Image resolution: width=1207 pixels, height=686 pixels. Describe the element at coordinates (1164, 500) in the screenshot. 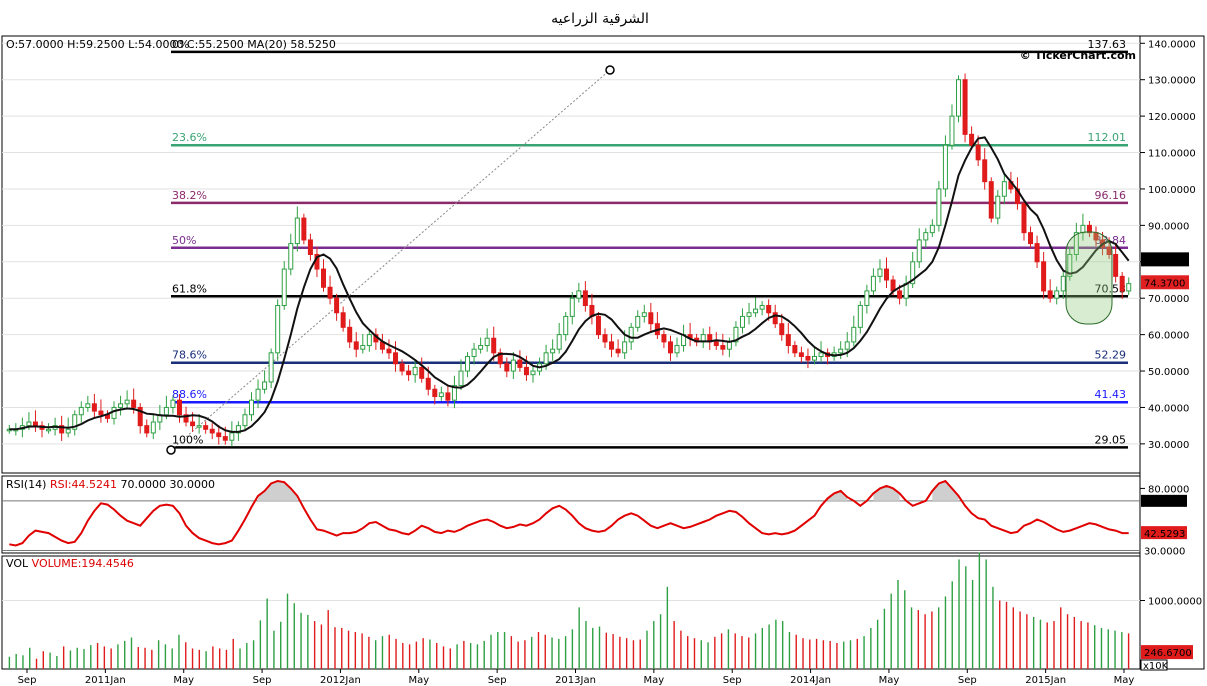

I see `rsi-level-badge` at that location.